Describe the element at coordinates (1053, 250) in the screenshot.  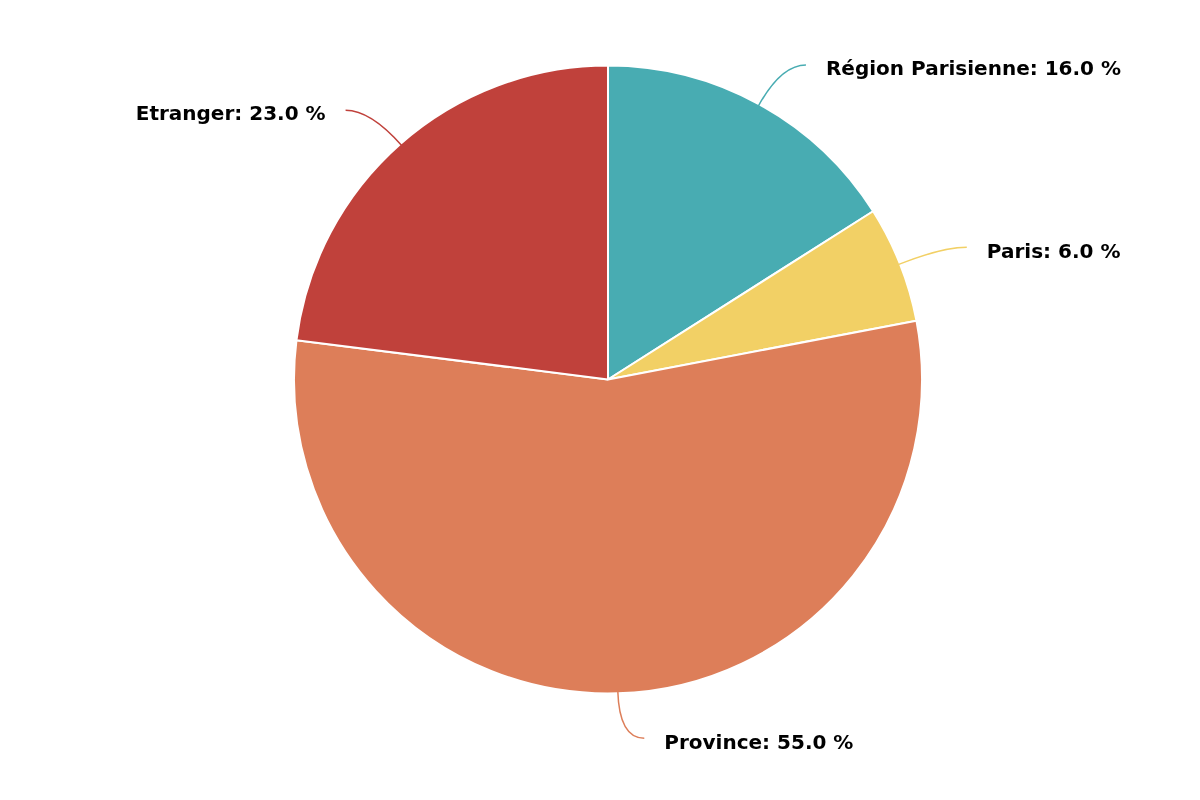
I see `slice-label: Paris: 6.0 %` at that location.